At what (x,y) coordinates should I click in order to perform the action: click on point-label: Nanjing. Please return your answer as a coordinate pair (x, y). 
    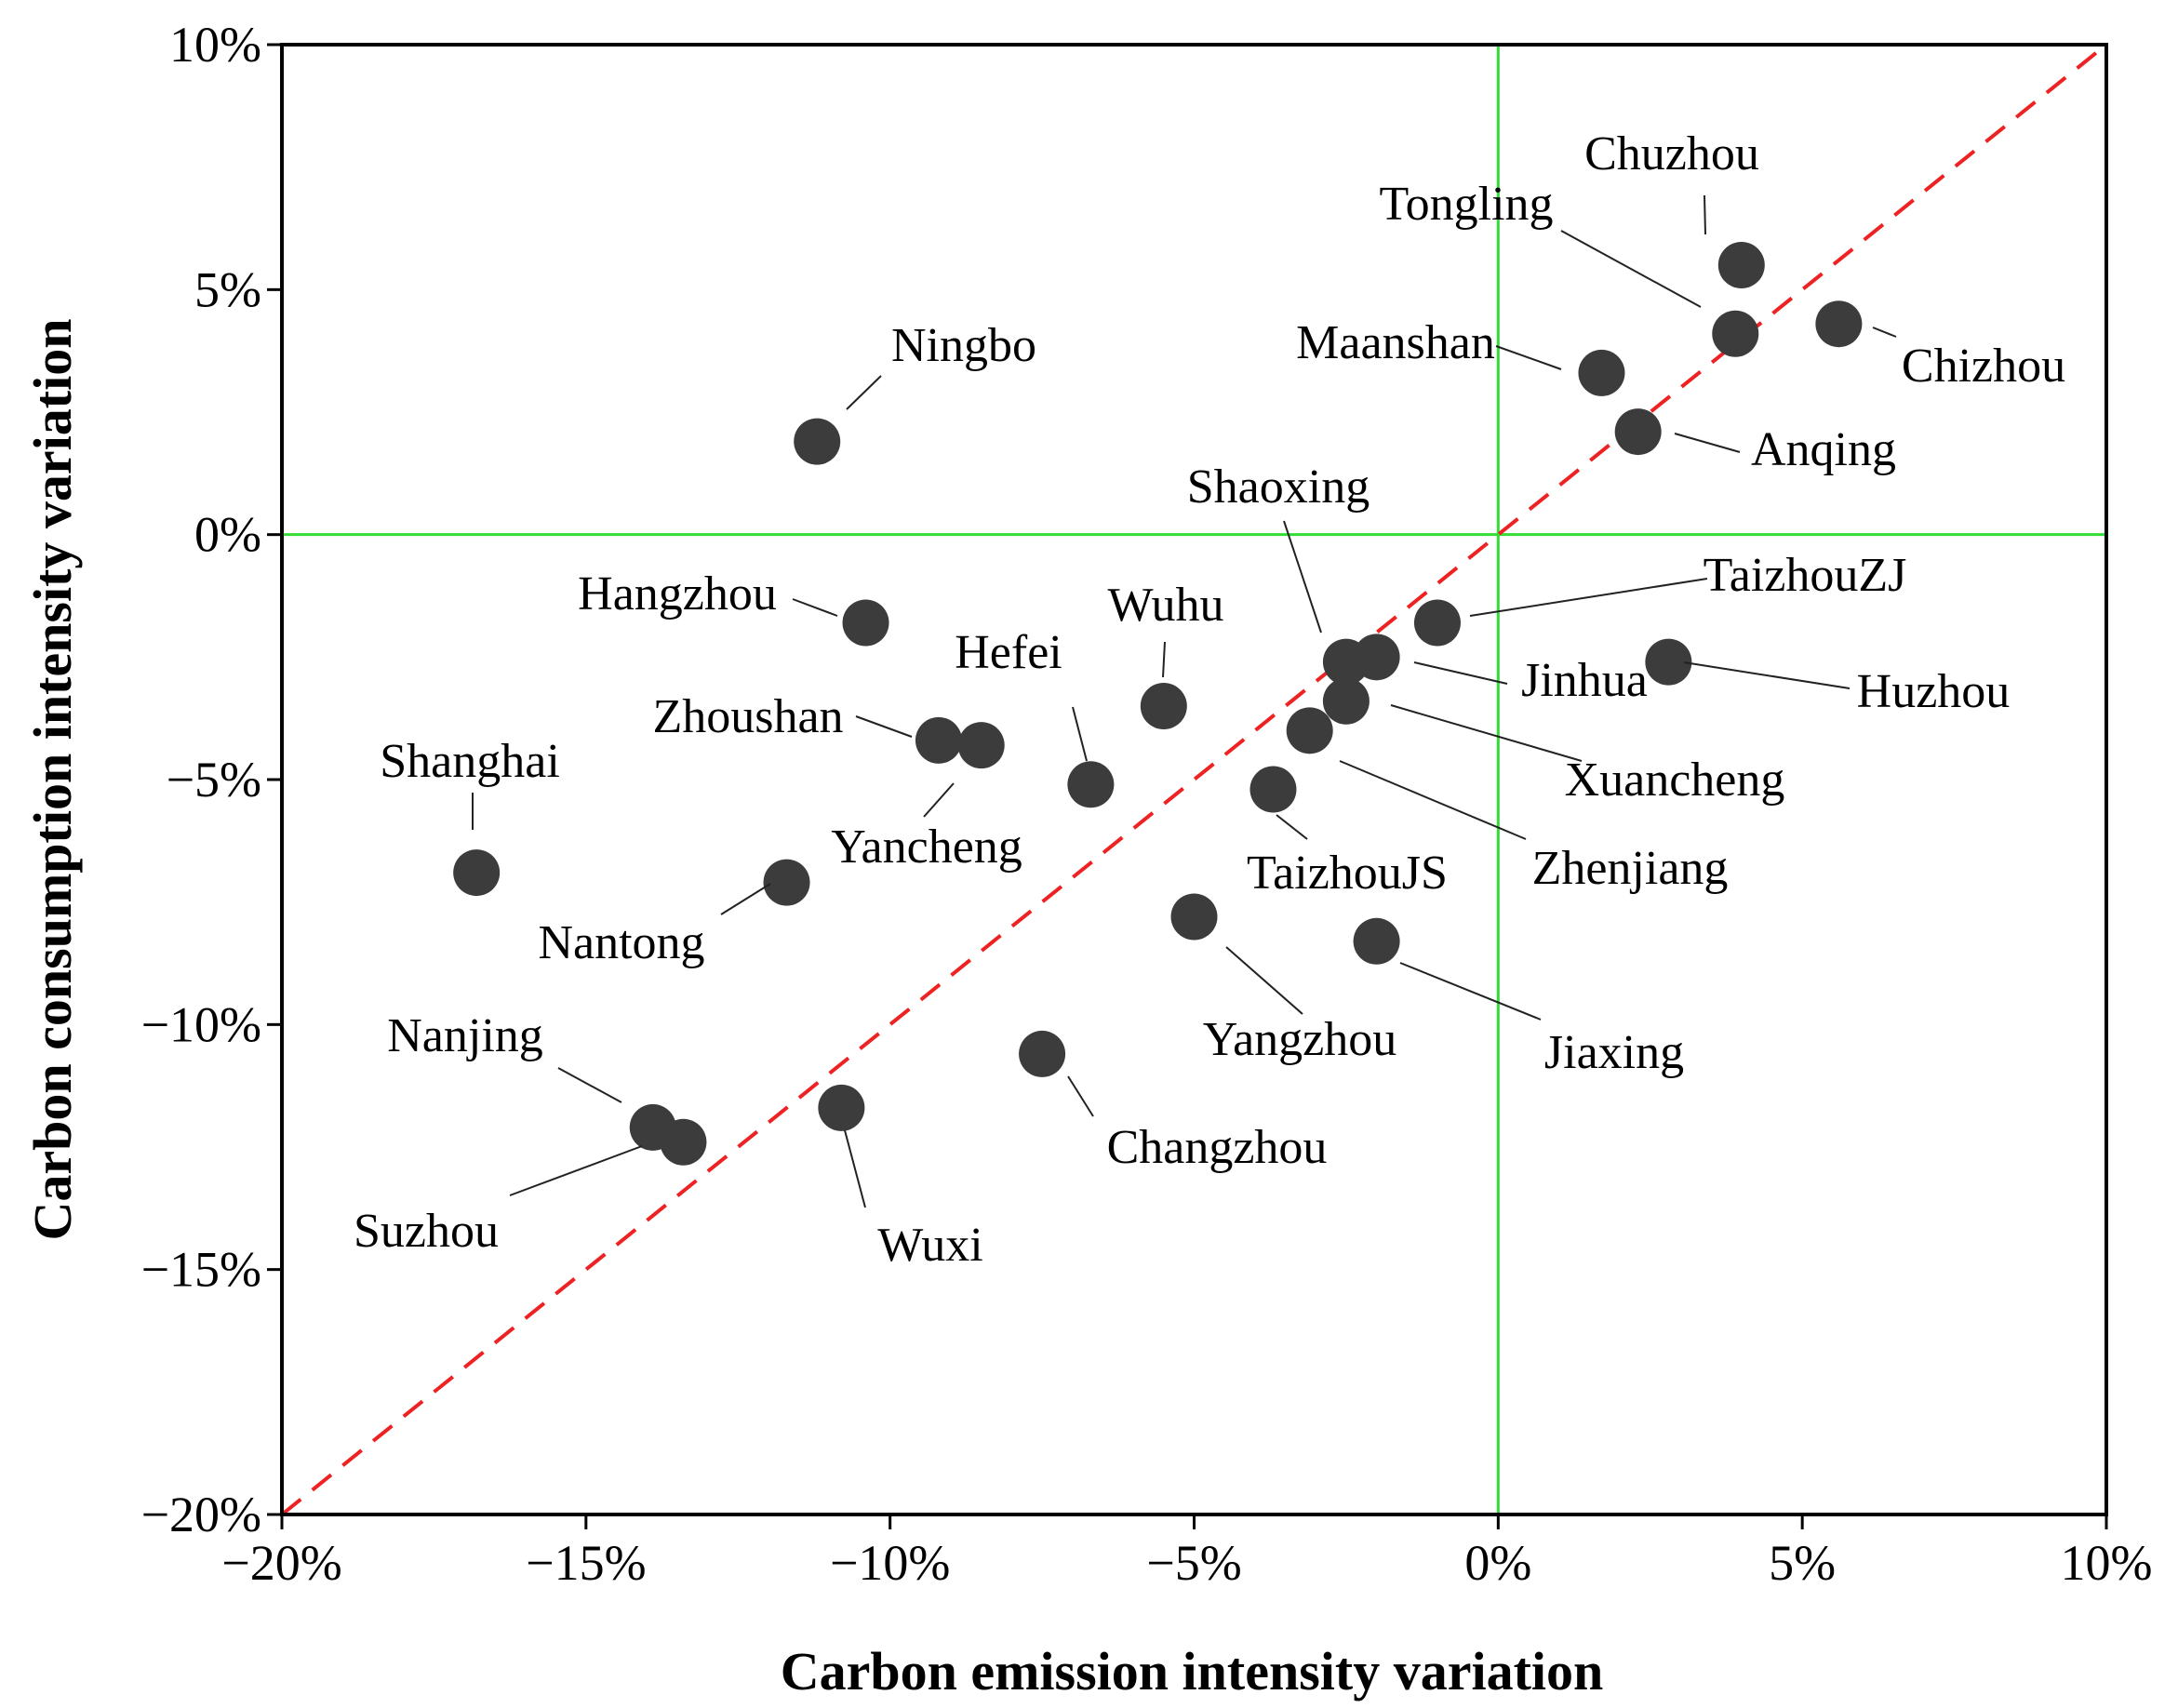
    Looking at the image, I should click on (465, 1035).